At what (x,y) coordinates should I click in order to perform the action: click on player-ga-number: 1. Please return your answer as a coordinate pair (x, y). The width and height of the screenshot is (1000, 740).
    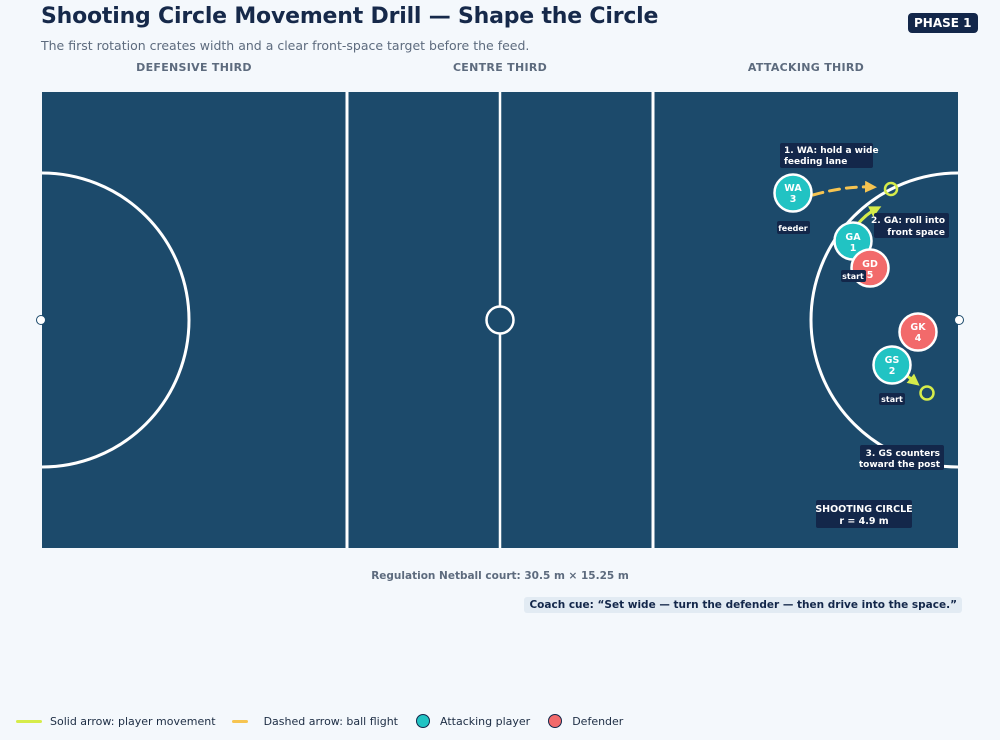
    Looking at the image, I should click on (853, 248).